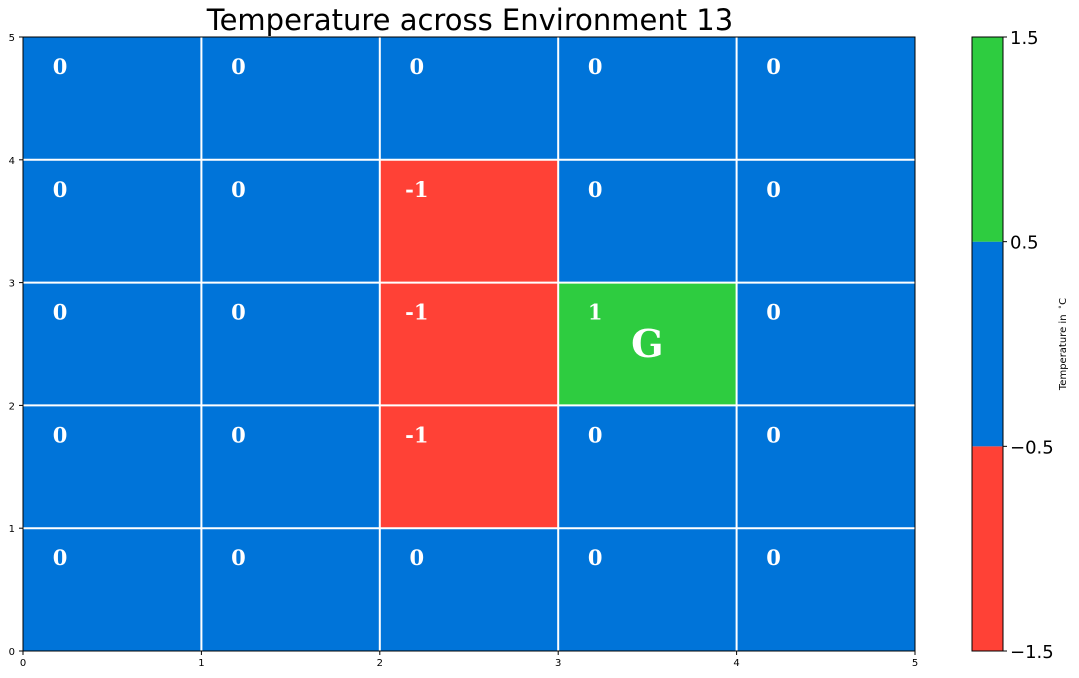 The image size is (1079, 678). I want to click on x-tick-label: 1, so click(201, 663).